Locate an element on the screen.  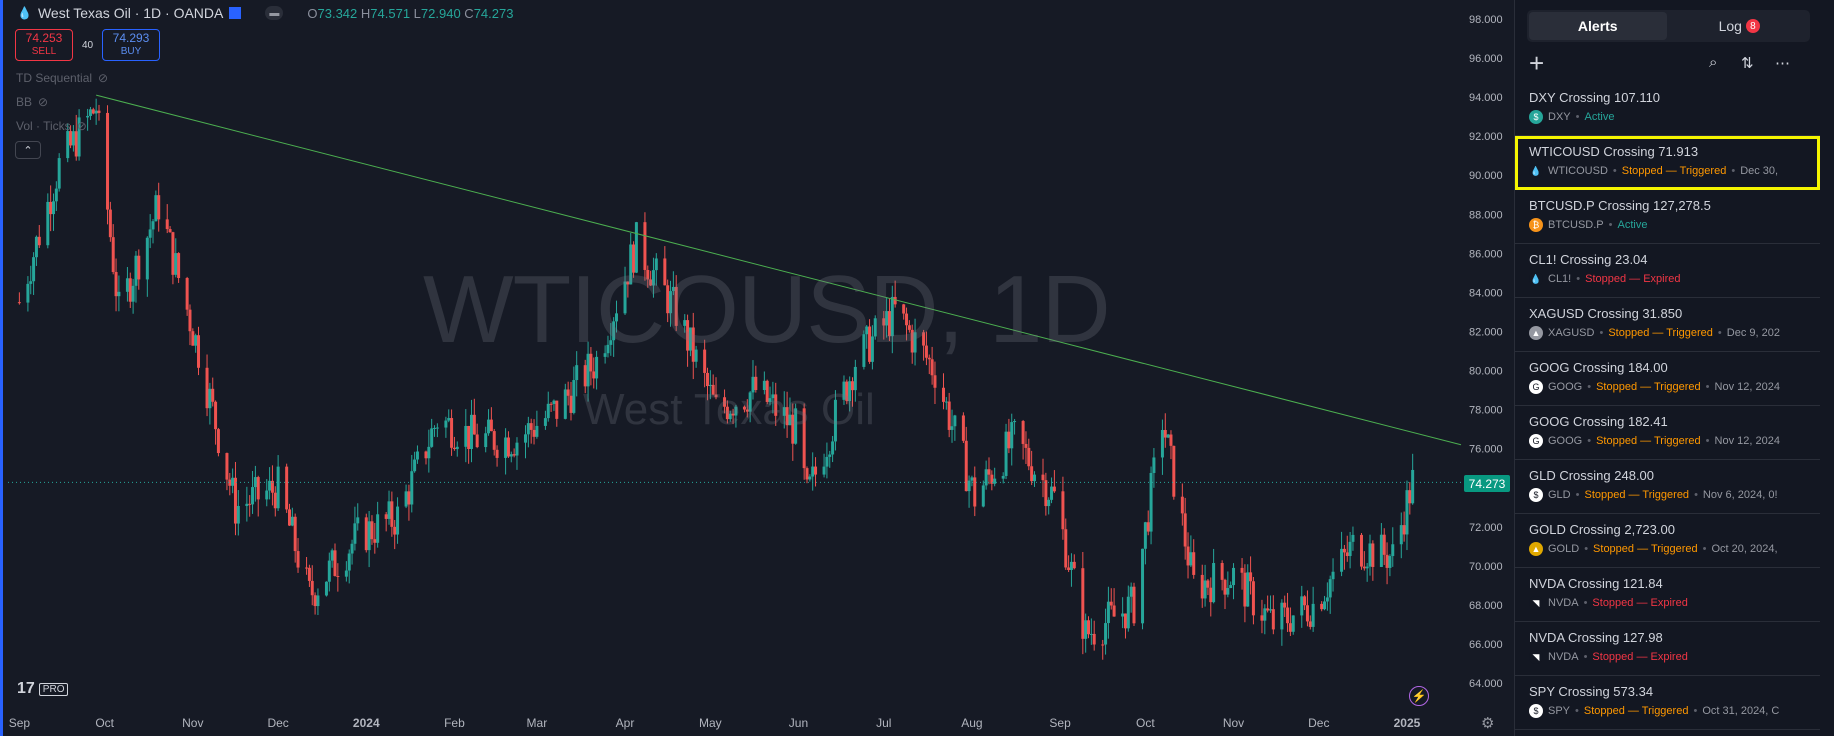
collapse-indicators-button: ⌃ is located at coordinates (28, 150).